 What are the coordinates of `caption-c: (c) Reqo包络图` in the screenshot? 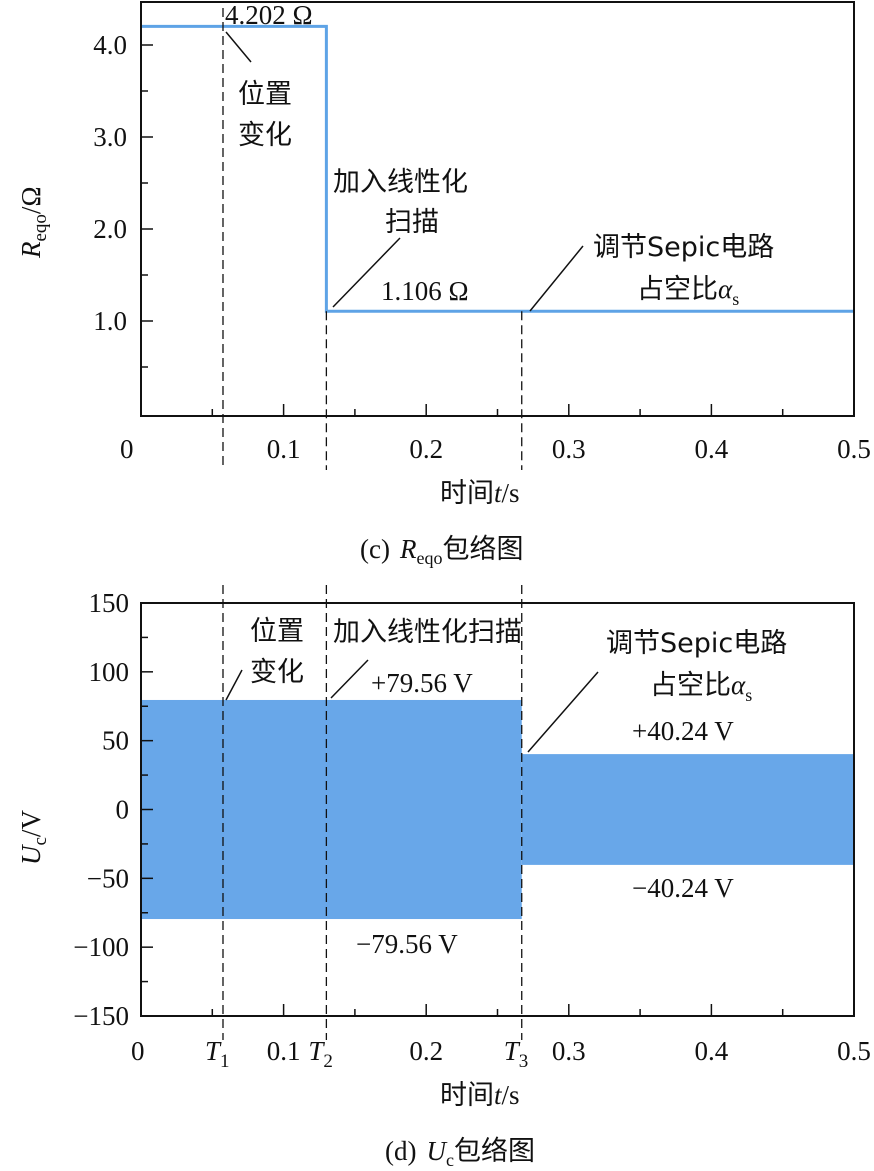 It's located at (441, 551).